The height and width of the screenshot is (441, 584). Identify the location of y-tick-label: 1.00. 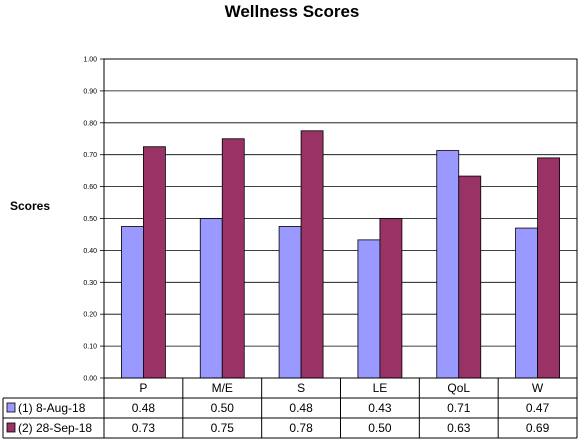
(90, 60).